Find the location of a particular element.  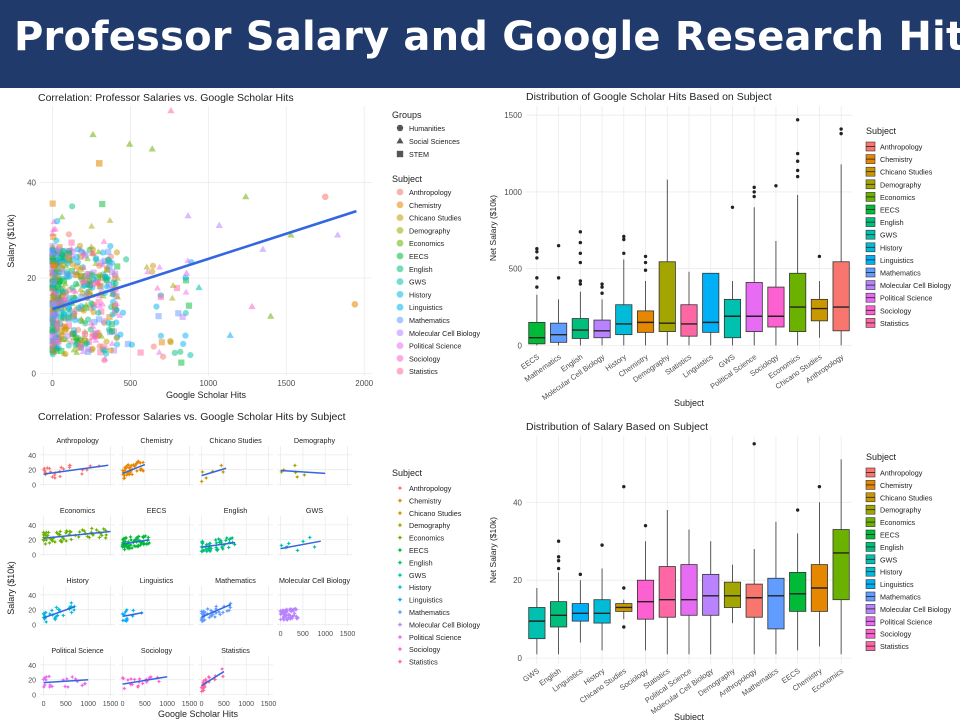

legend-label: Political Science is located at coordinates (435, 346).